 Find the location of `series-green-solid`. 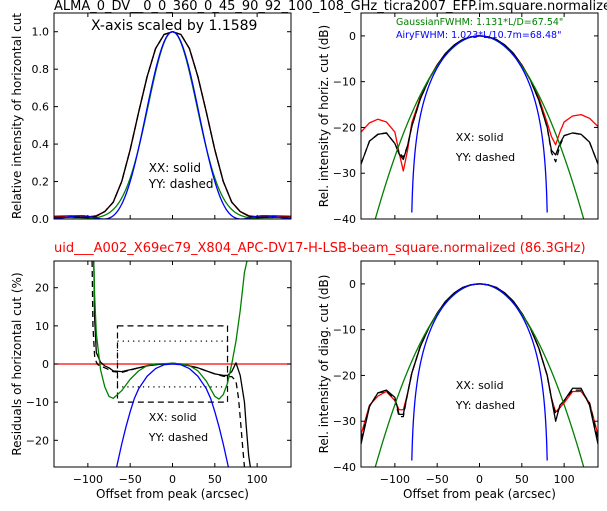

series-green-solid is located at coordinates (170, 330).